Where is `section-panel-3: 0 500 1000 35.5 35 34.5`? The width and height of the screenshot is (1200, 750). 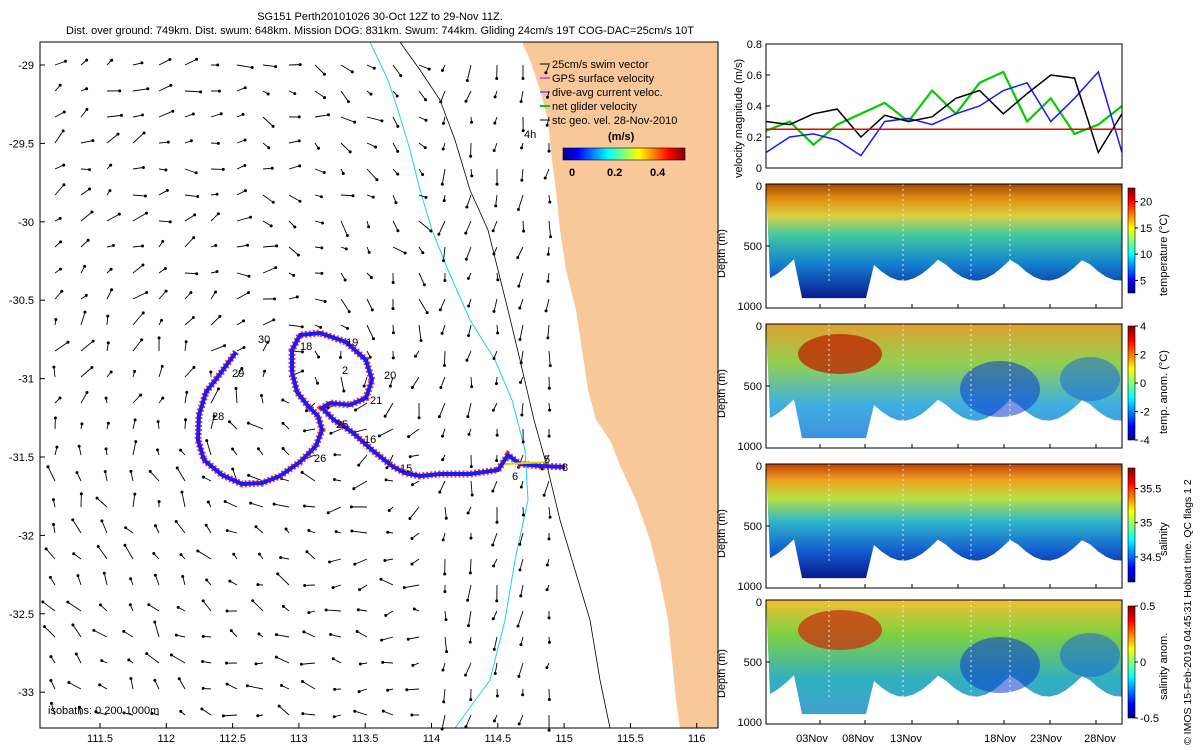 section-panel-3: 0 500 1000 35.5 35 34.5 is located at coordinates (950, 527).